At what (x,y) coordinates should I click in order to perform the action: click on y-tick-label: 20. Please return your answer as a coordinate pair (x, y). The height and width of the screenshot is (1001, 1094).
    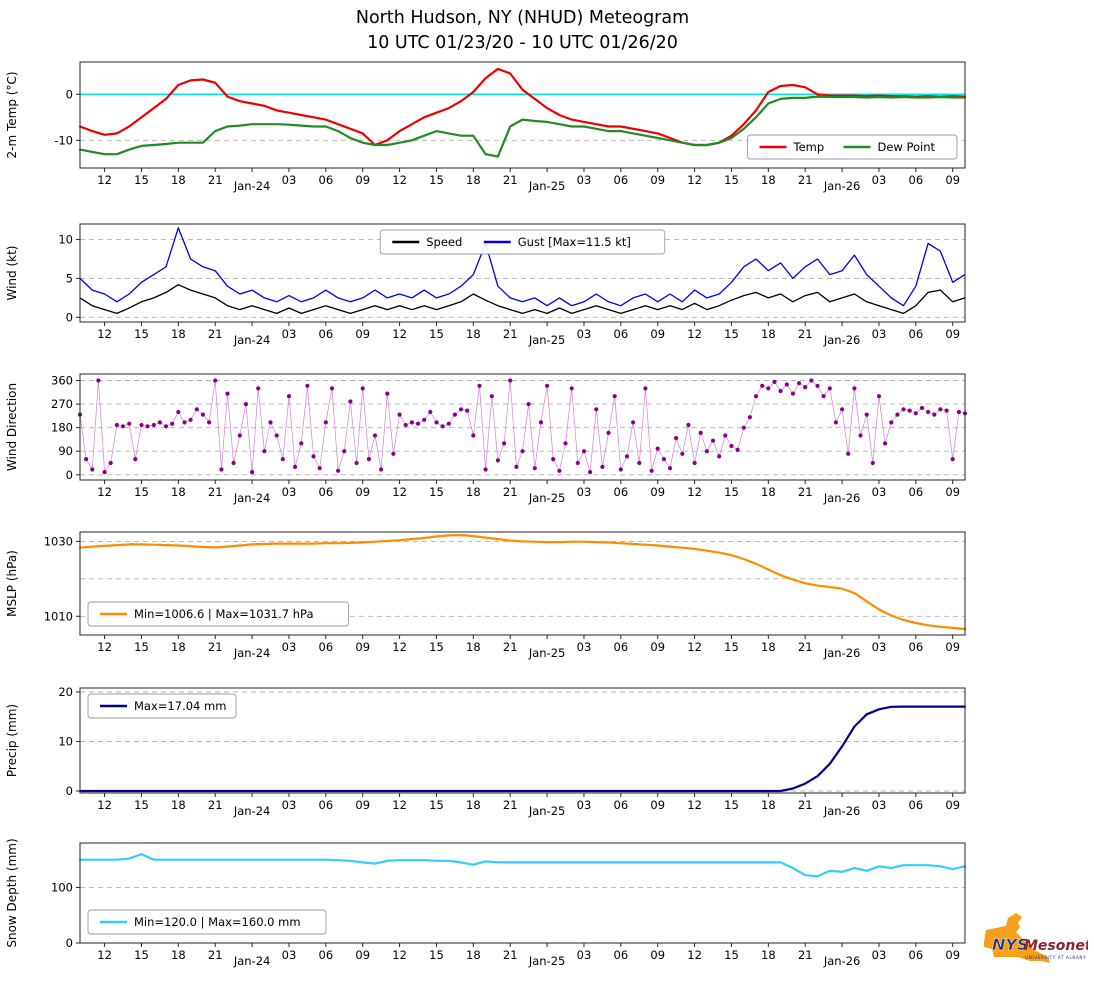
    Looking at the image, I should click on (65, 692).